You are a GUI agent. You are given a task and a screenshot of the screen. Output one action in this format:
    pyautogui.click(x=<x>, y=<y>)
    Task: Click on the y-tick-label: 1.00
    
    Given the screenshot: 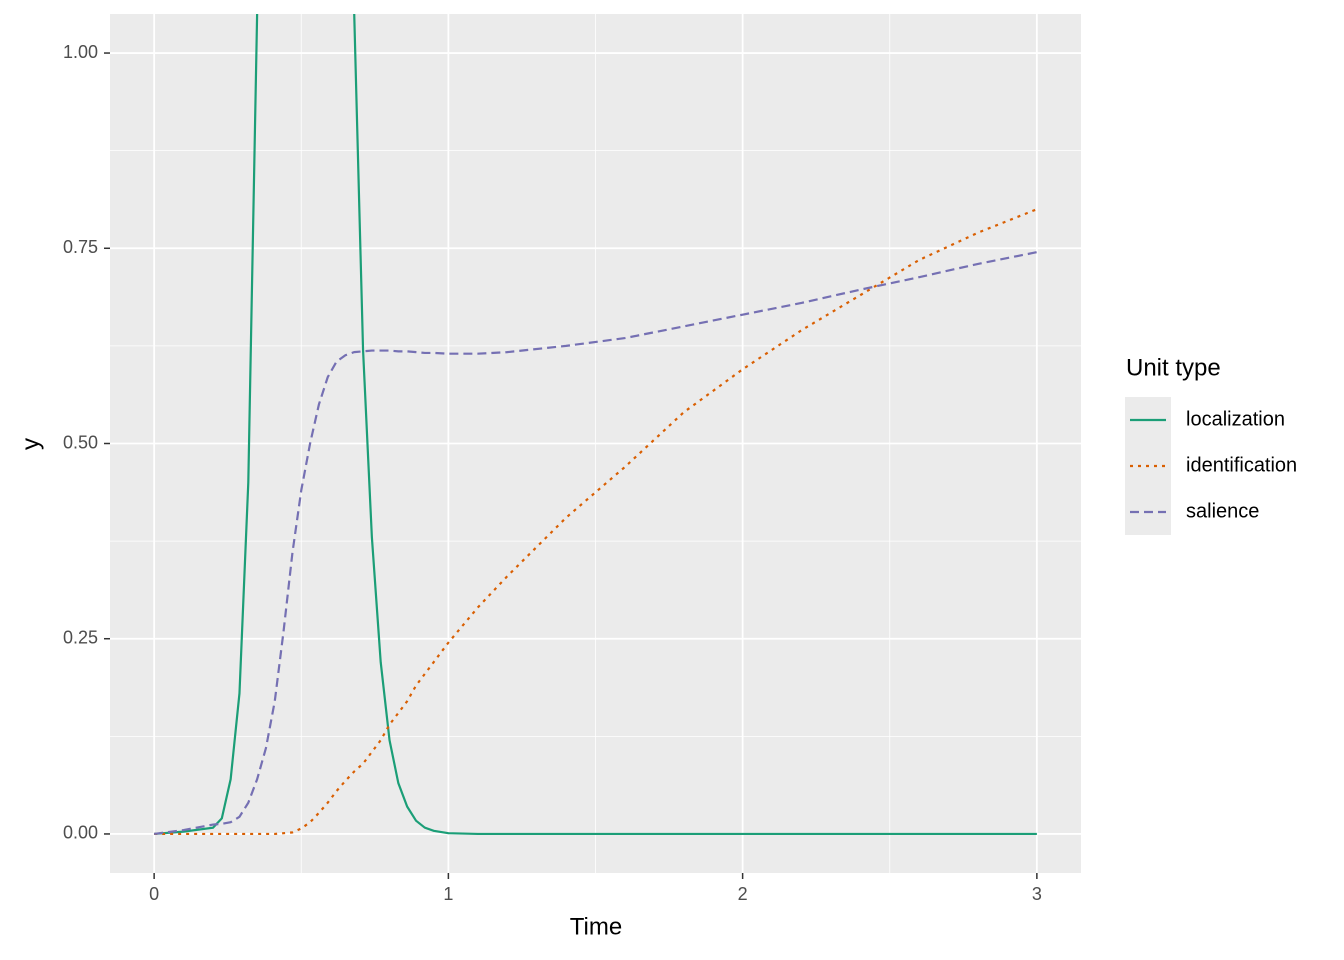 What is the action you would take?
    pyautogui.click(x=80, y=52)
    